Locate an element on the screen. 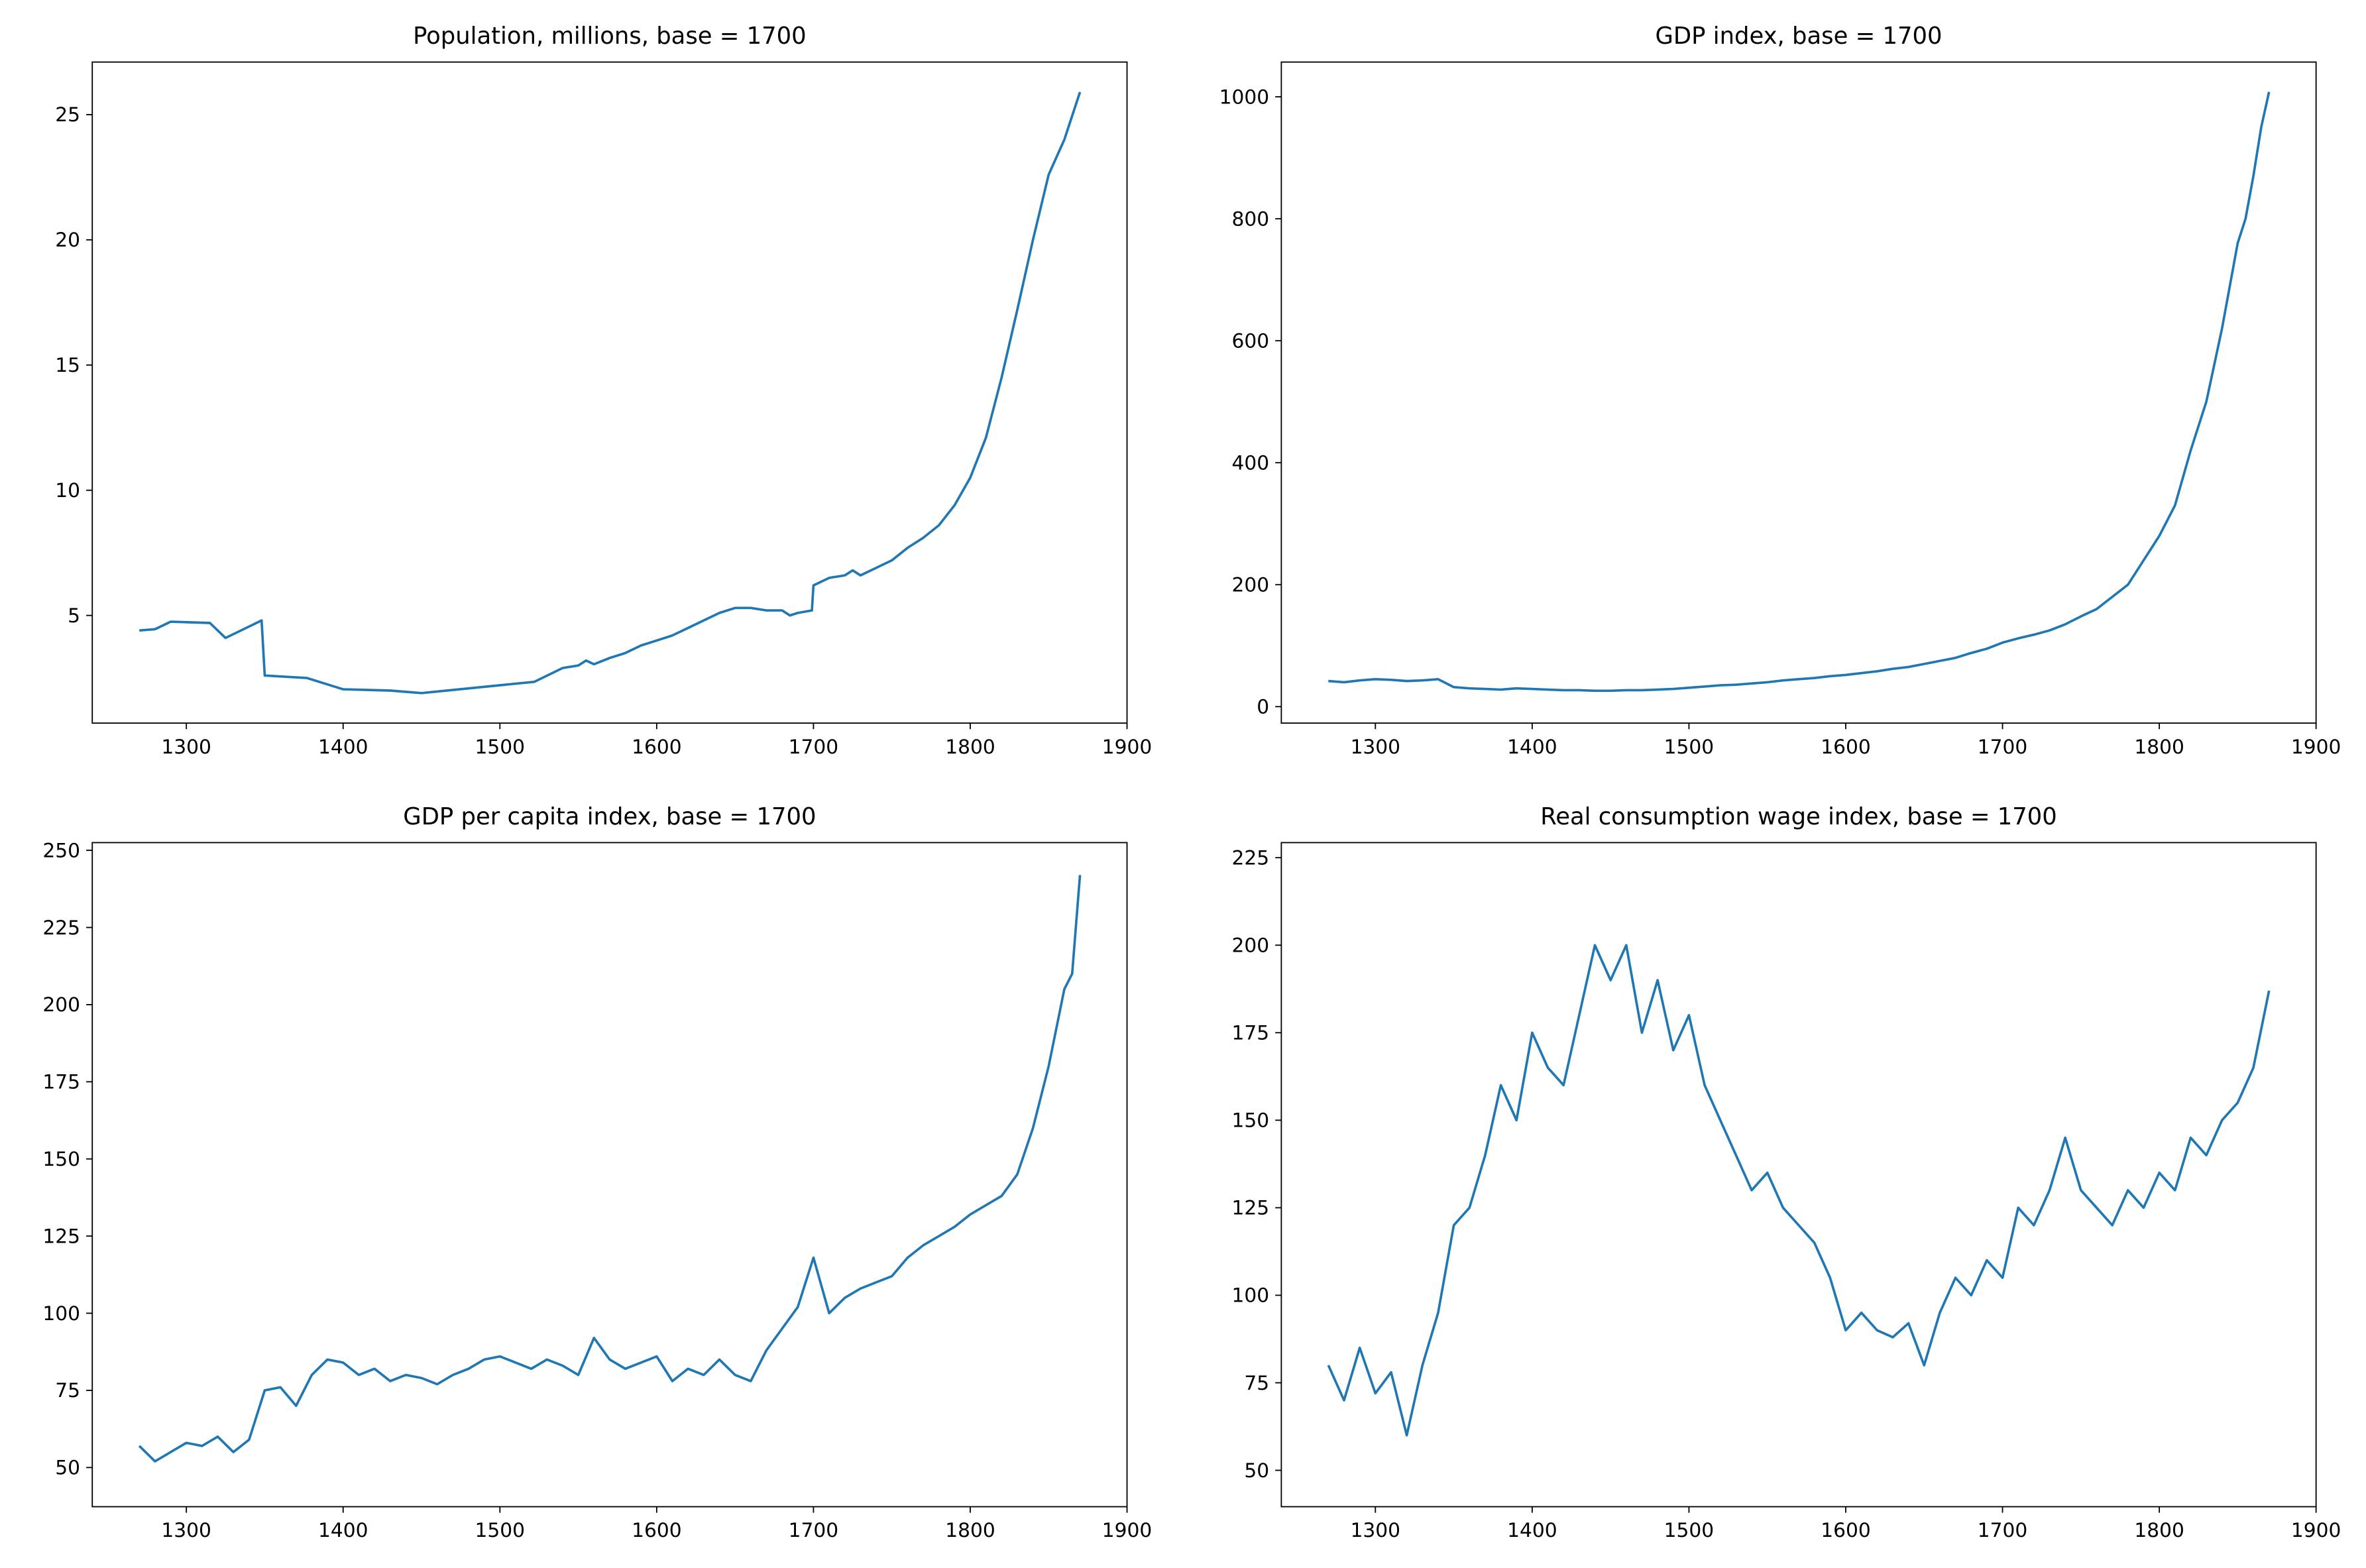  y-tick-label: 1000 is located at coordinates (1244, 96).